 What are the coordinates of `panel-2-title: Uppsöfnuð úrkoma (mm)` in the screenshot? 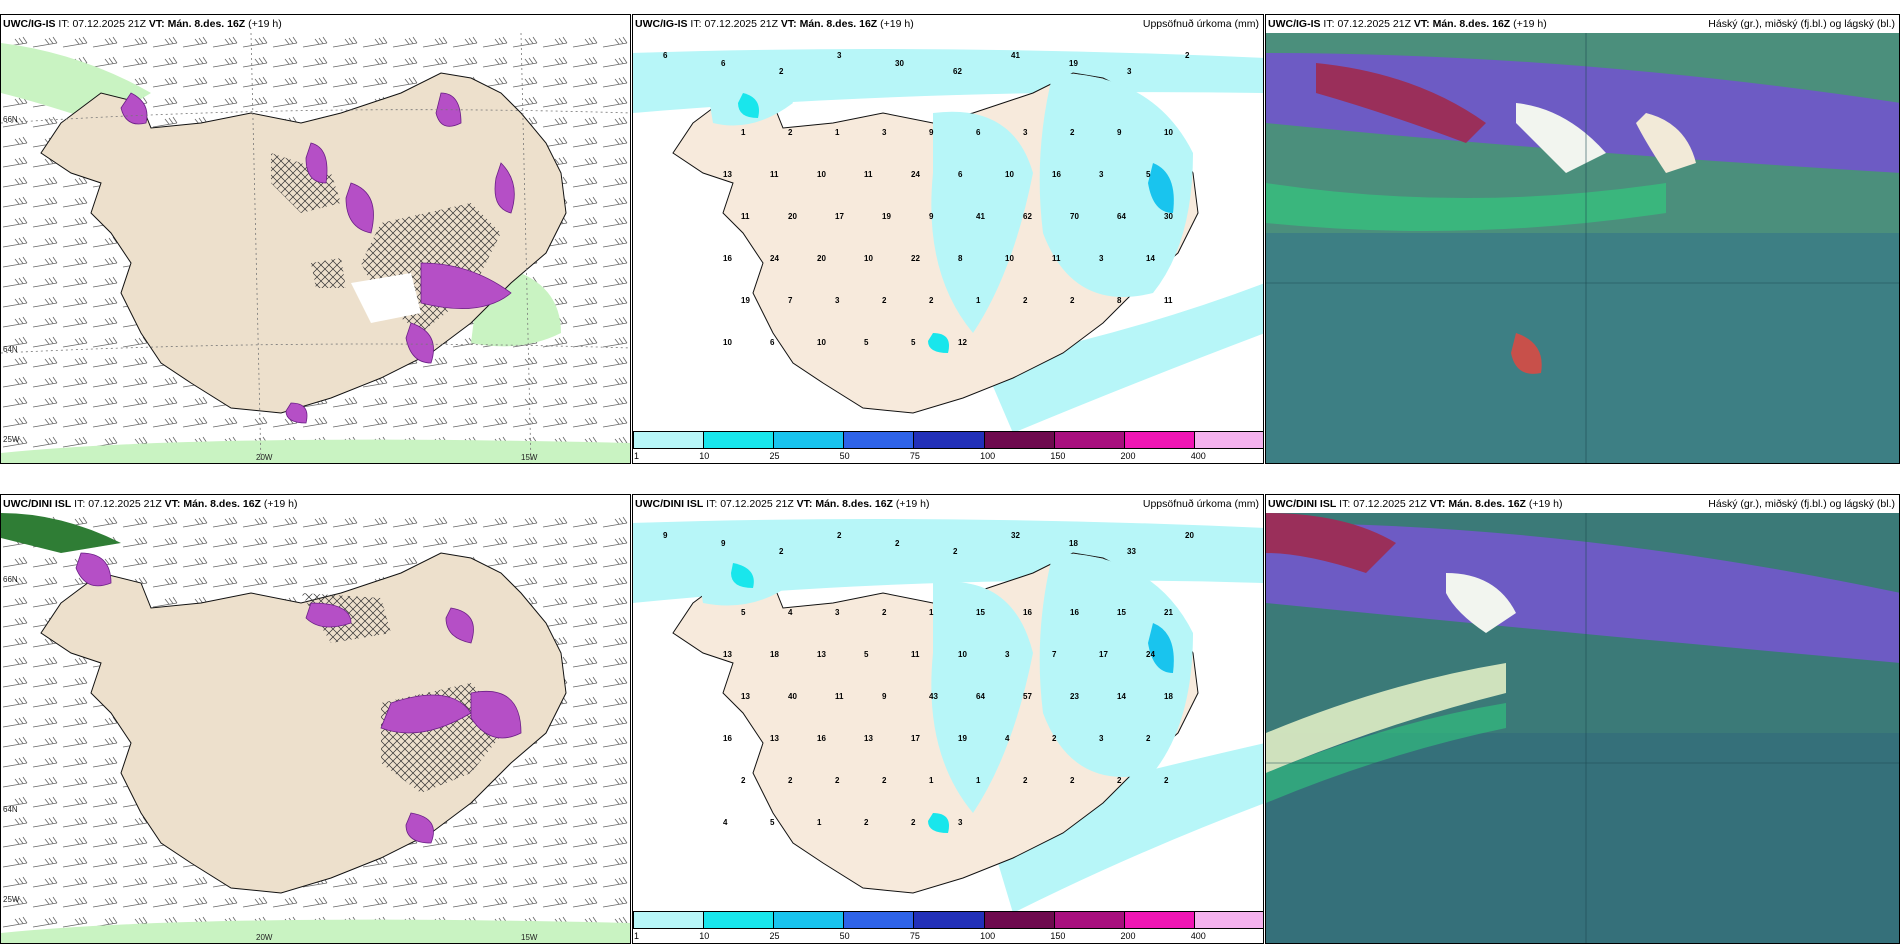 It's located at (1200, 24).